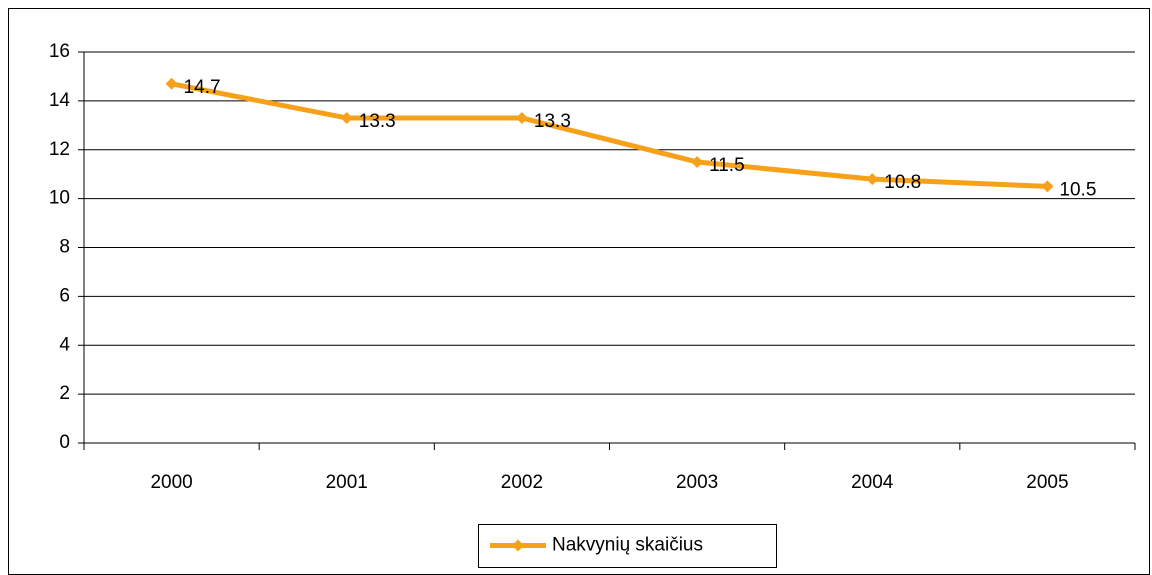 The width and height of the screenshot is (1152, 575). What do you see at coordinates (609, 135) in the screenshot?
I see `series-line` at bounding box center [609, 135].